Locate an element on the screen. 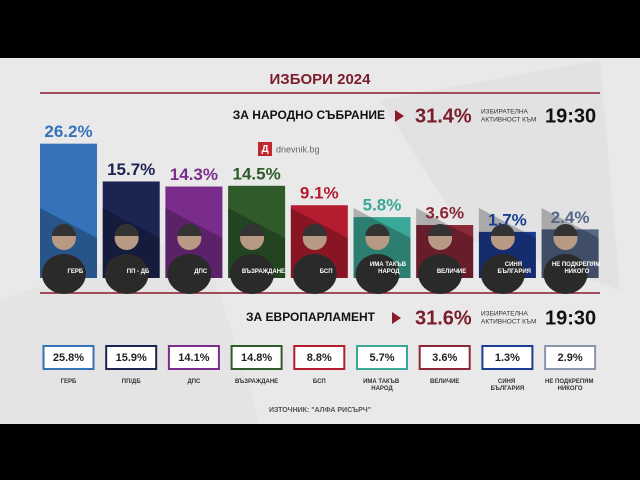 The width and height of the screenshot is (640, 480). value-label: 15.7% is located at coordinates (131, 169).